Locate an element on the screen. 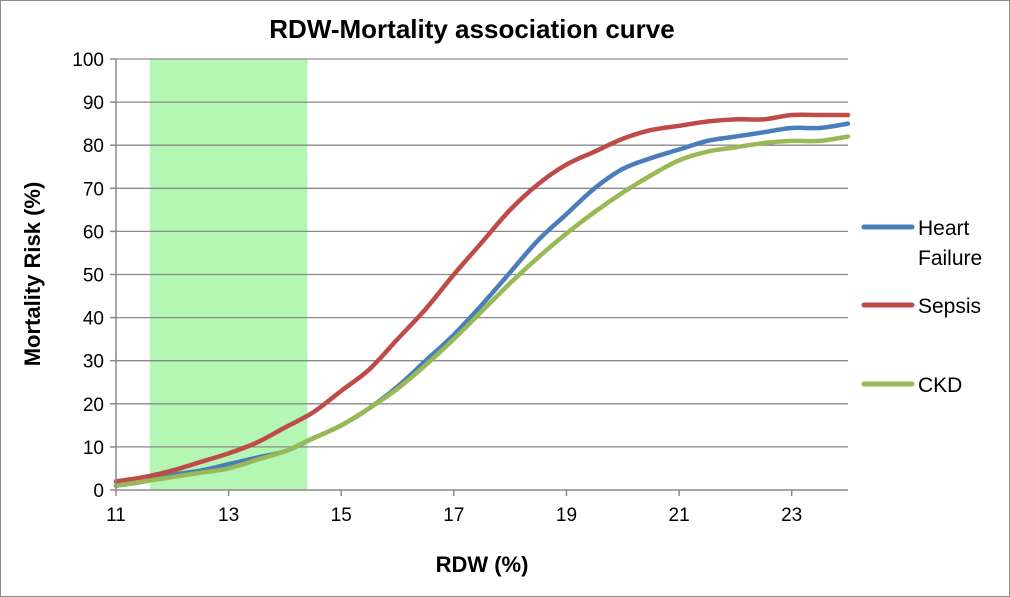 The height and width of the screenshot is (597, 1010). y-tick-label: 10 is located at coordinates (93, 448).